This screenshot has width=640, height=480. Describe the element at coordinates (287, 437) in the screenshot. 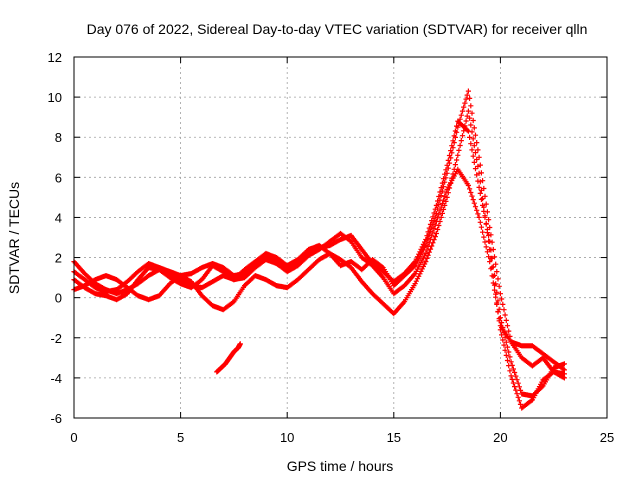

I see `x-tick-label: 10` at that location.